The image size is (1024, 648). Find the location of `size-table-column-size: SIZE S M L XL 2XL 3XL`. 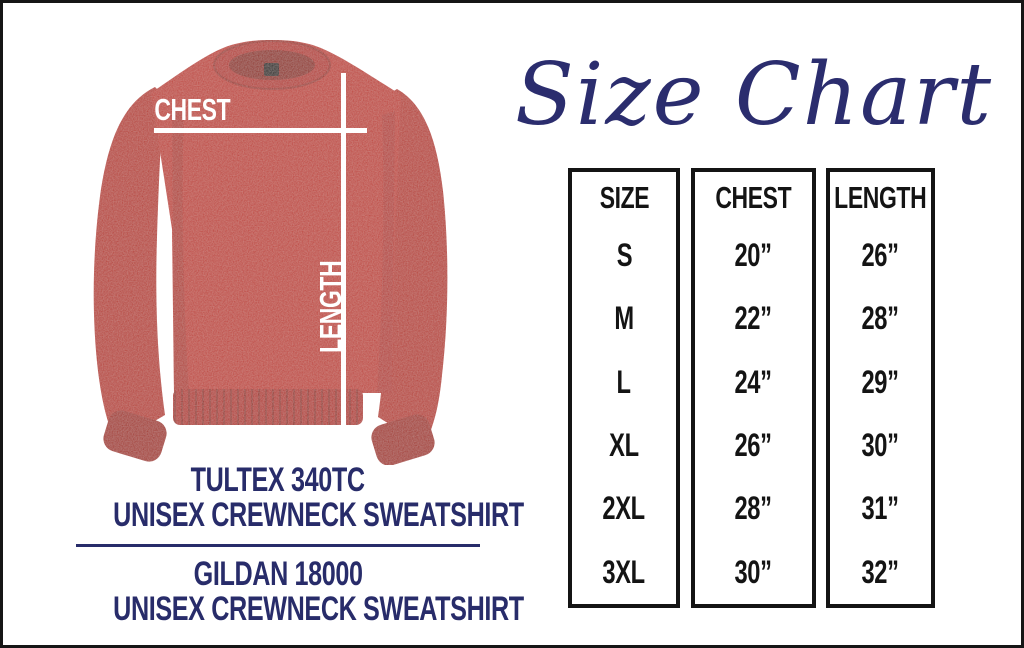

size-table-column-size: SIZE S M L XL 2XL 3XL is located at coordinates (624, 388).